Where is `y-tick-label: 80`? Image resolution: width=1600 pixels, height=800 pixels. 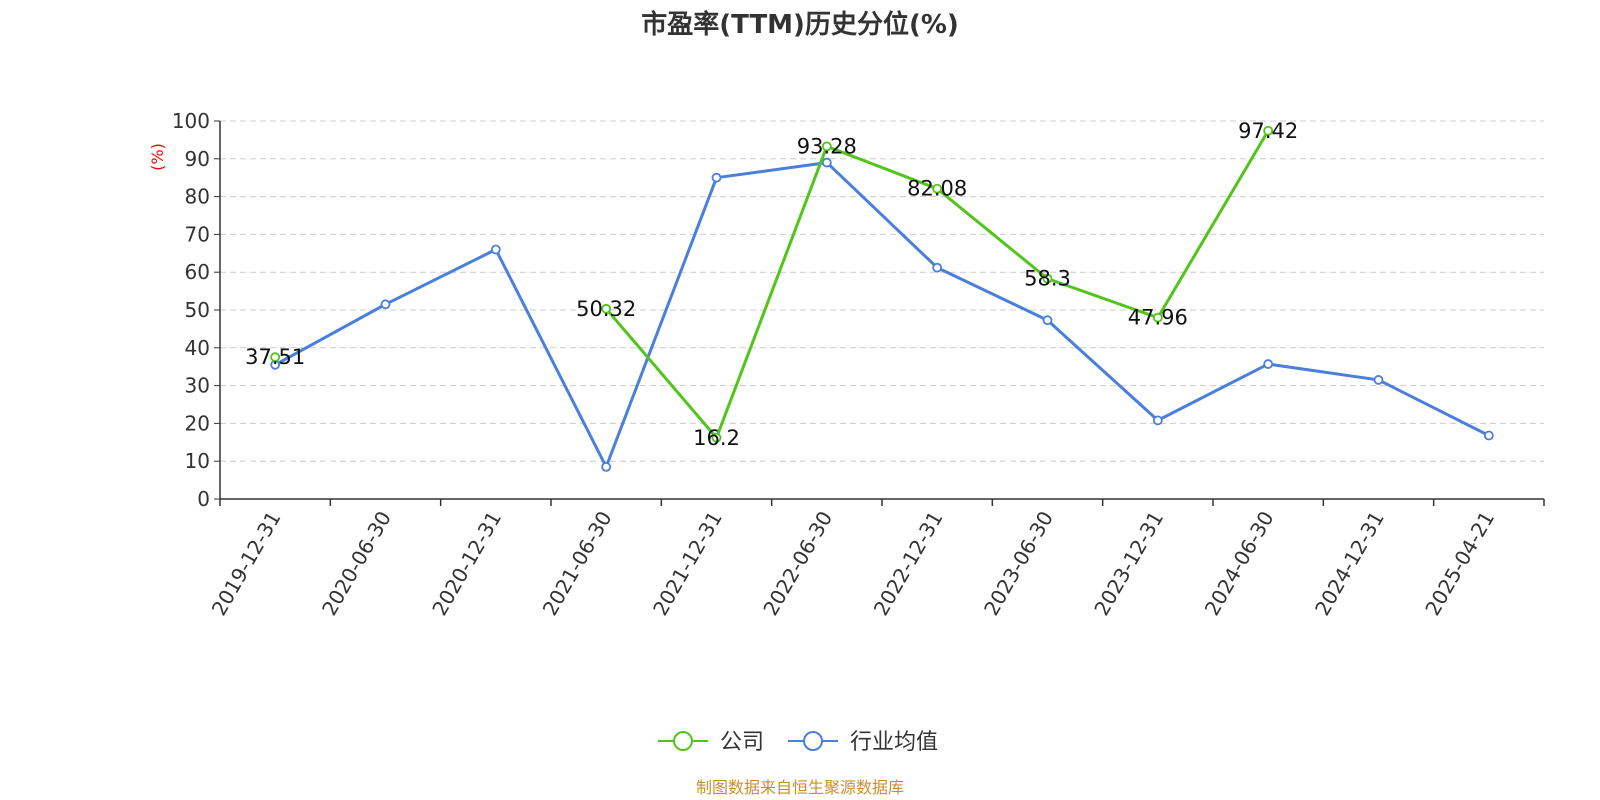
y-tick-label: 80 is located at coordinates (197, 197).